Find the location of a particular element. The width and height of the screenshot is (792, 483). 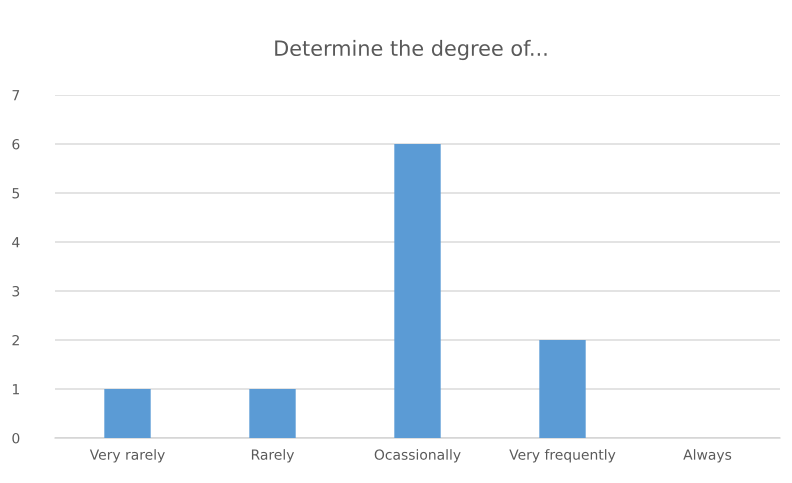

y-tick-label: 4 is located at coordinates (16, 242).